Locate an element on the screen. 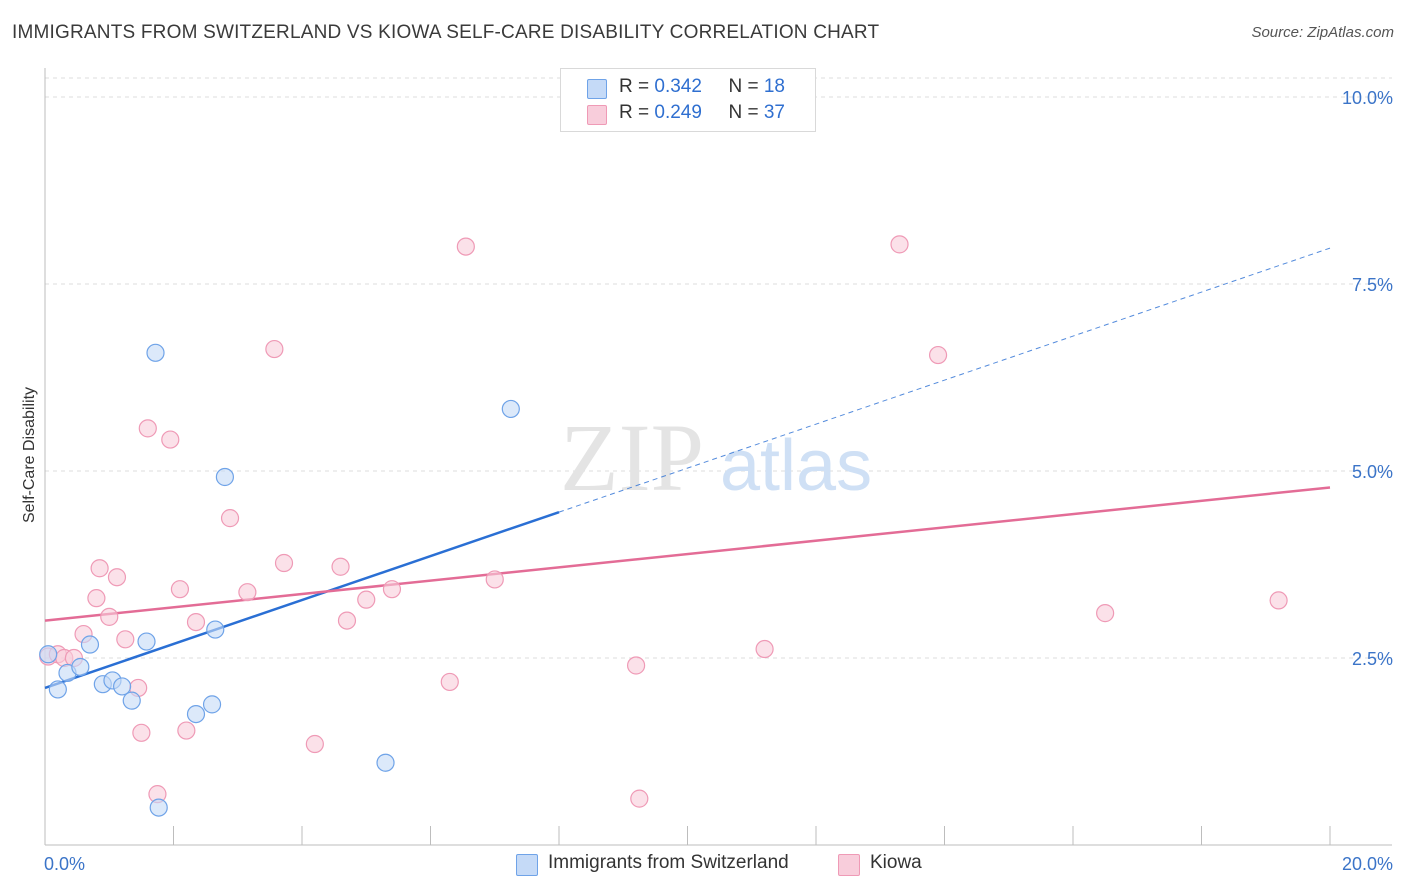 The image size is (1406, 892). x-tick-label: 20.0% is located at coordinates (1367, 864).